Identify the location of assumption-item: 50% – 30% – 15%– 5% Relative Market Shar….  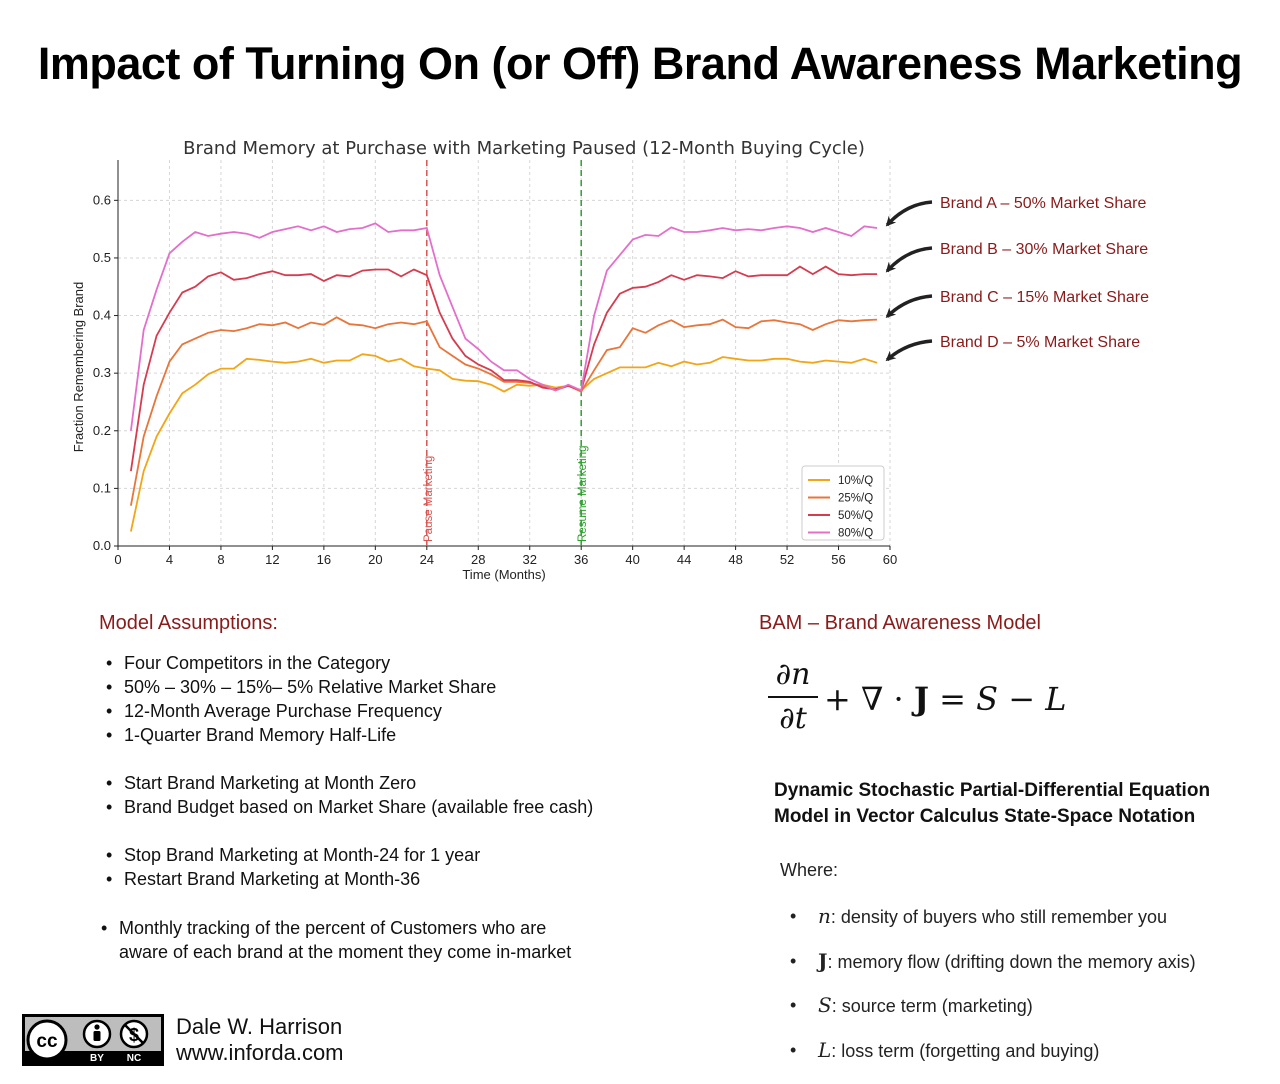
(346, 687).